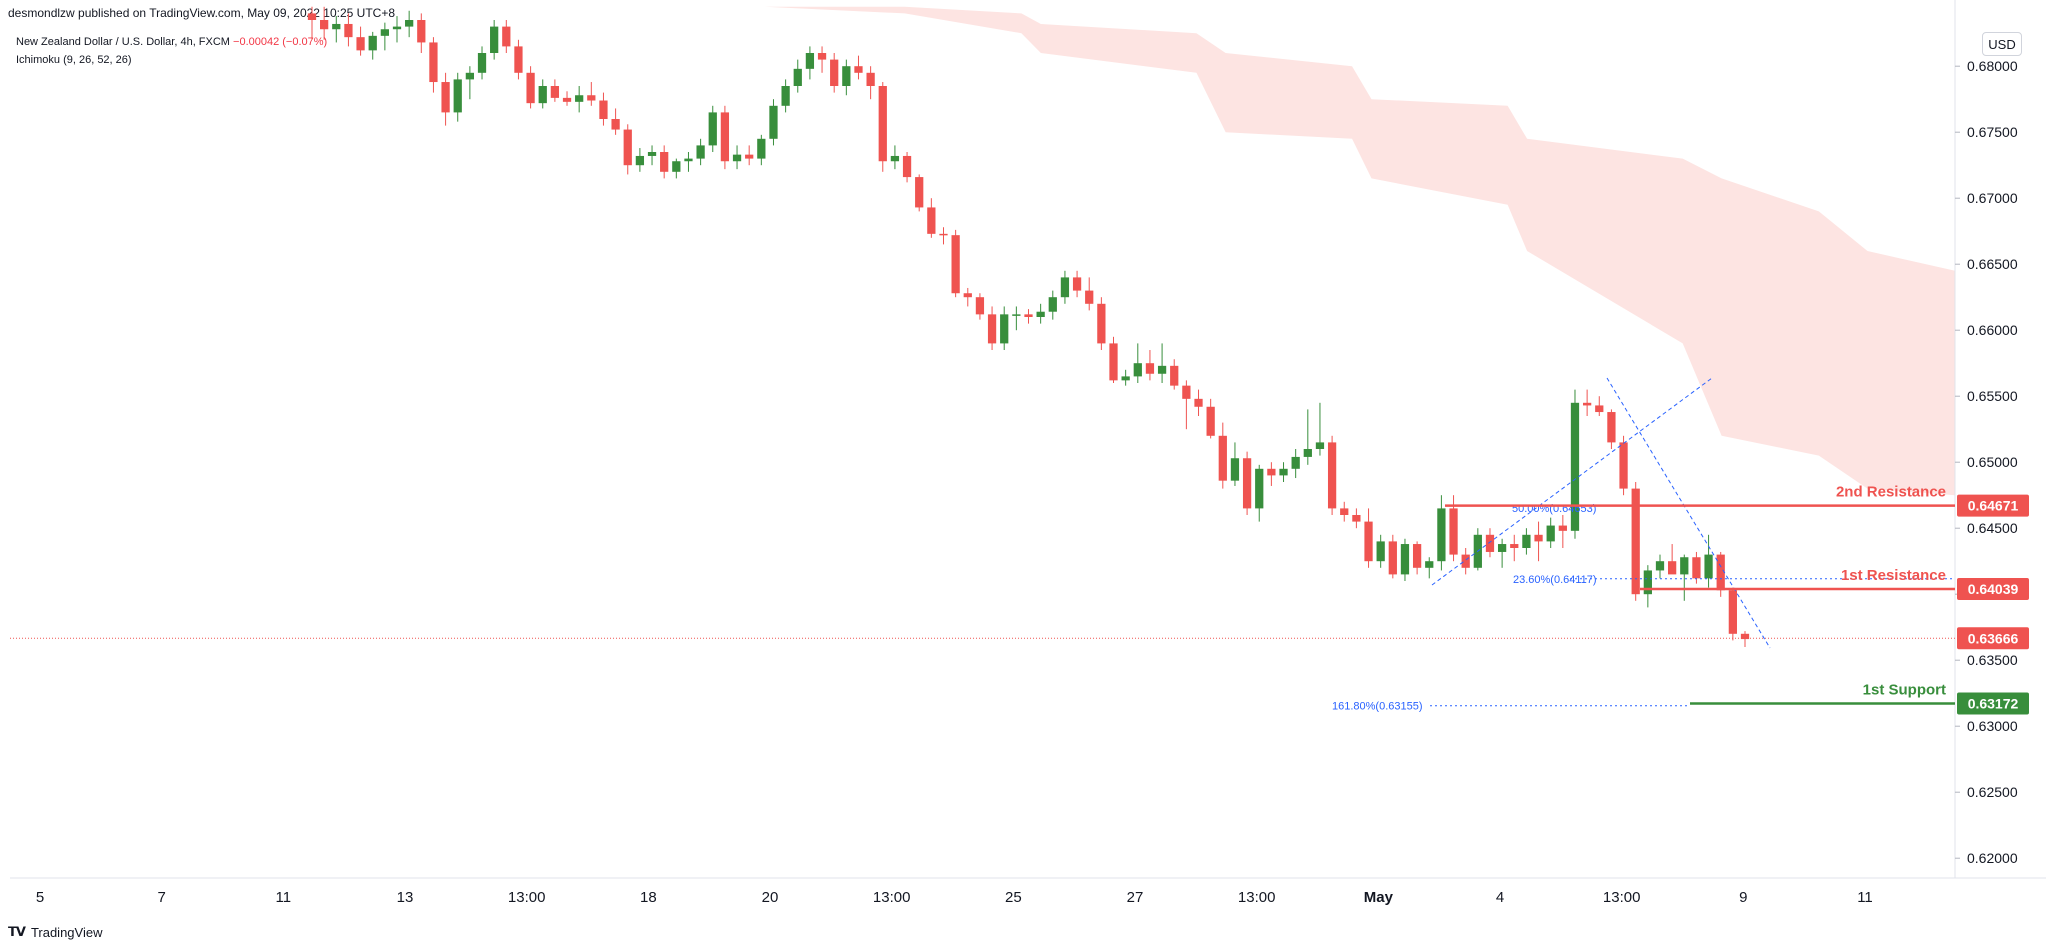  What do you see at coordinates (55, 932) in the screenshot?
I see `tradingview-brand: 𝗧𝗩 TradingView` at bounding box center [55, 932].